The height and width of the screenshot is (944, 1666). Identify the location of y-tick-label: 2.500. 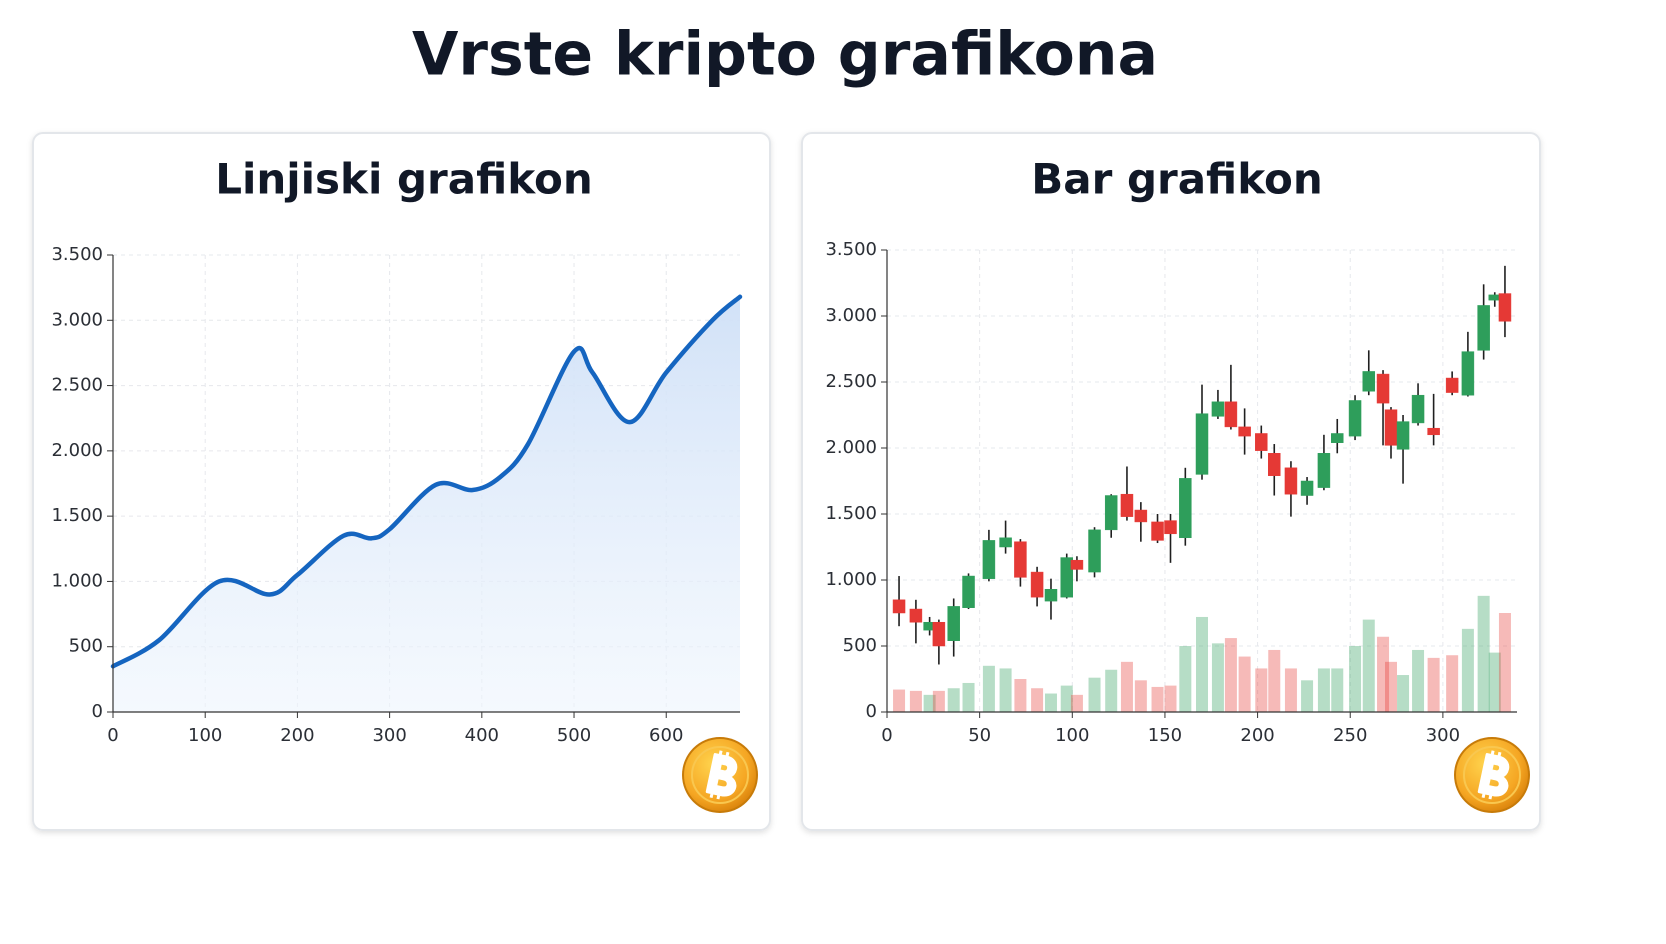
(77, 385).